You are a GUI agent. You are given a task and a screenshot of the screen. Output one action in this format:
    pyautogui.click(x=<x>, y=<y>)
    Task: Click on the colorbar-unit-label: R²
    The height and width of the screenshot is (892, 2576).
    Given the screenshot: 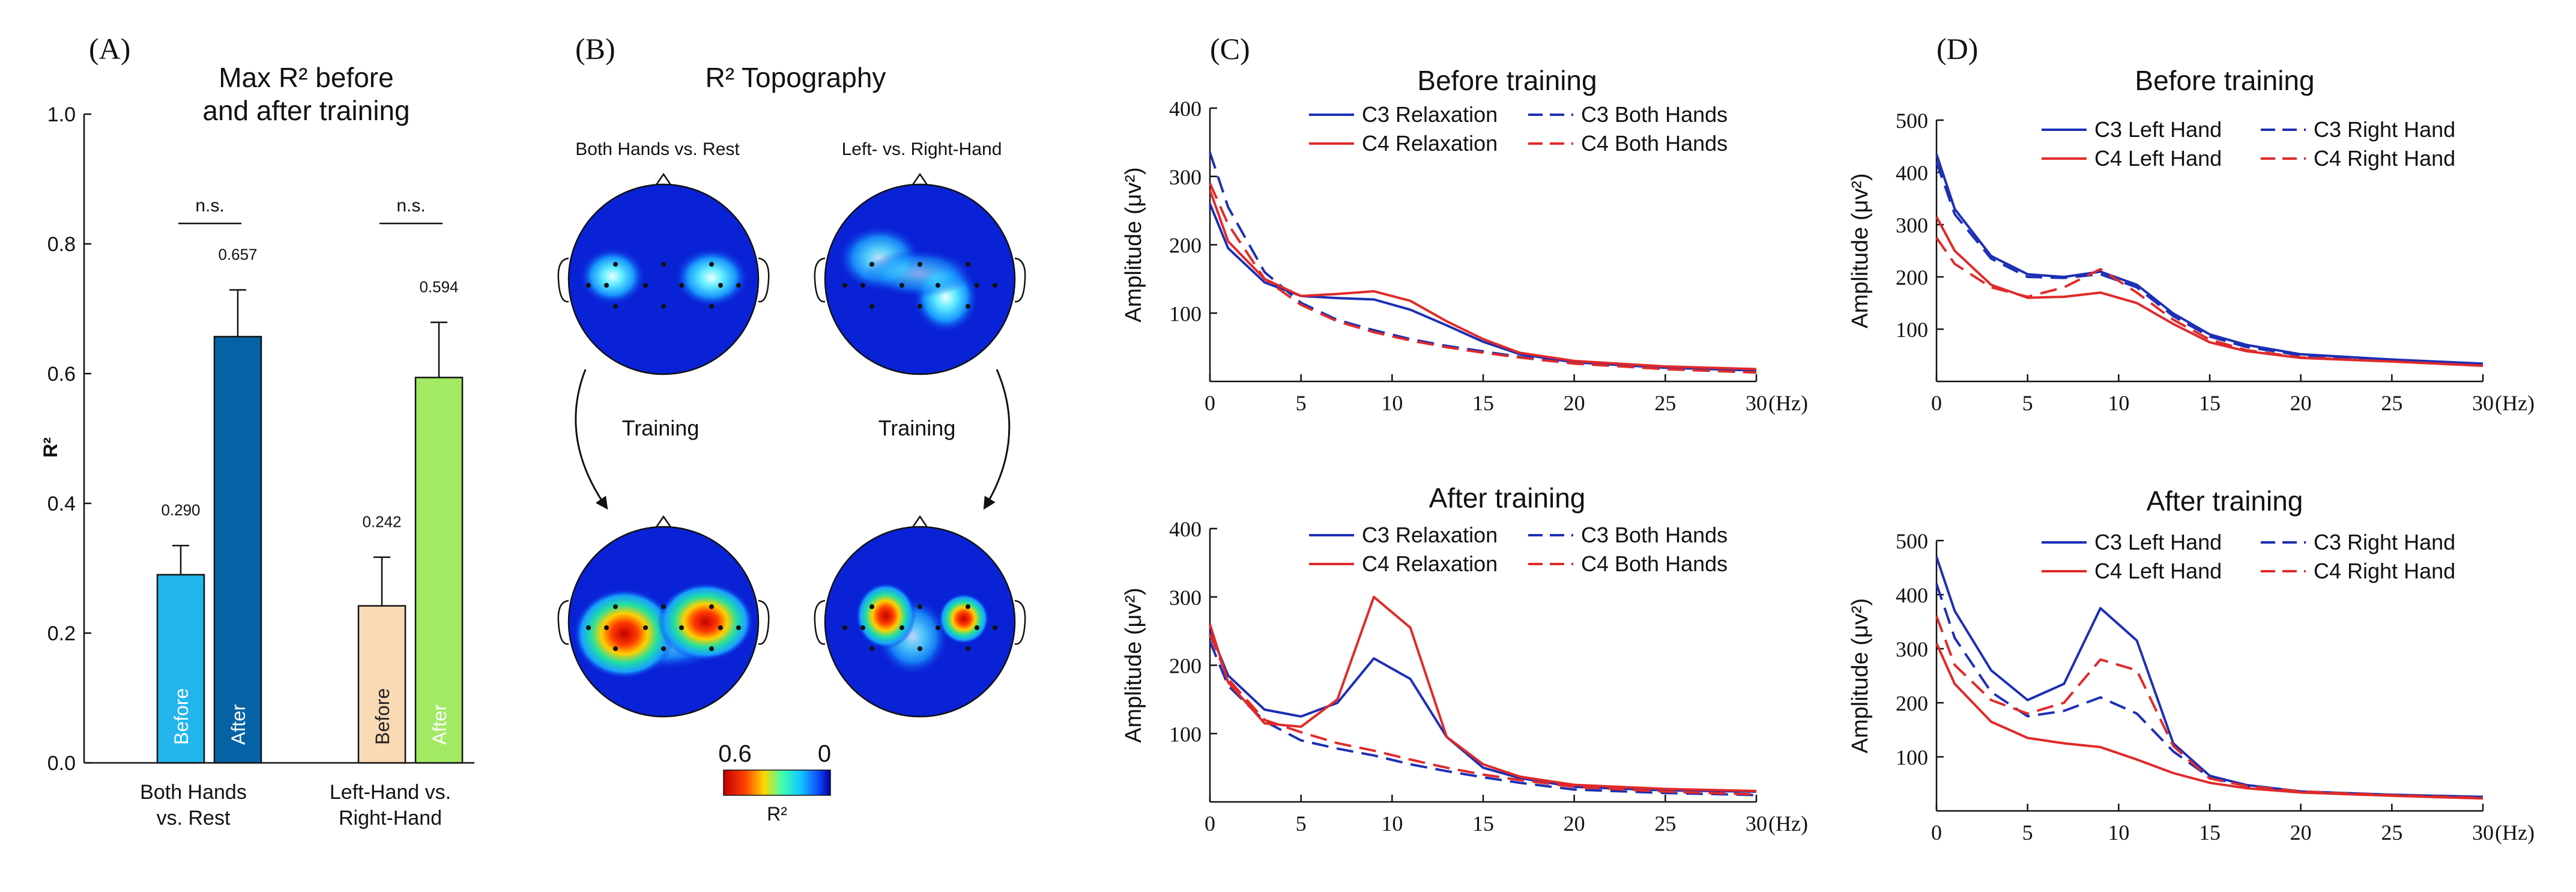 What is the action you would take?
    pyautogui.click(x=777, y=814)
    